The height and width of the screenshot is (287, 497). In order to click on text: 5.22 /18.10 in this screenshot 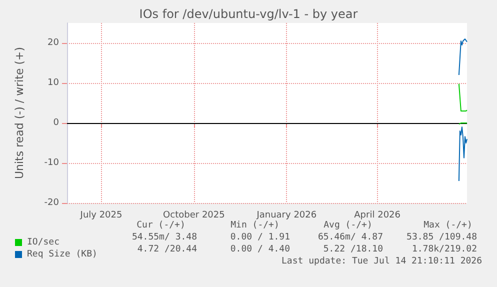, I will do `click(353, 249)`.